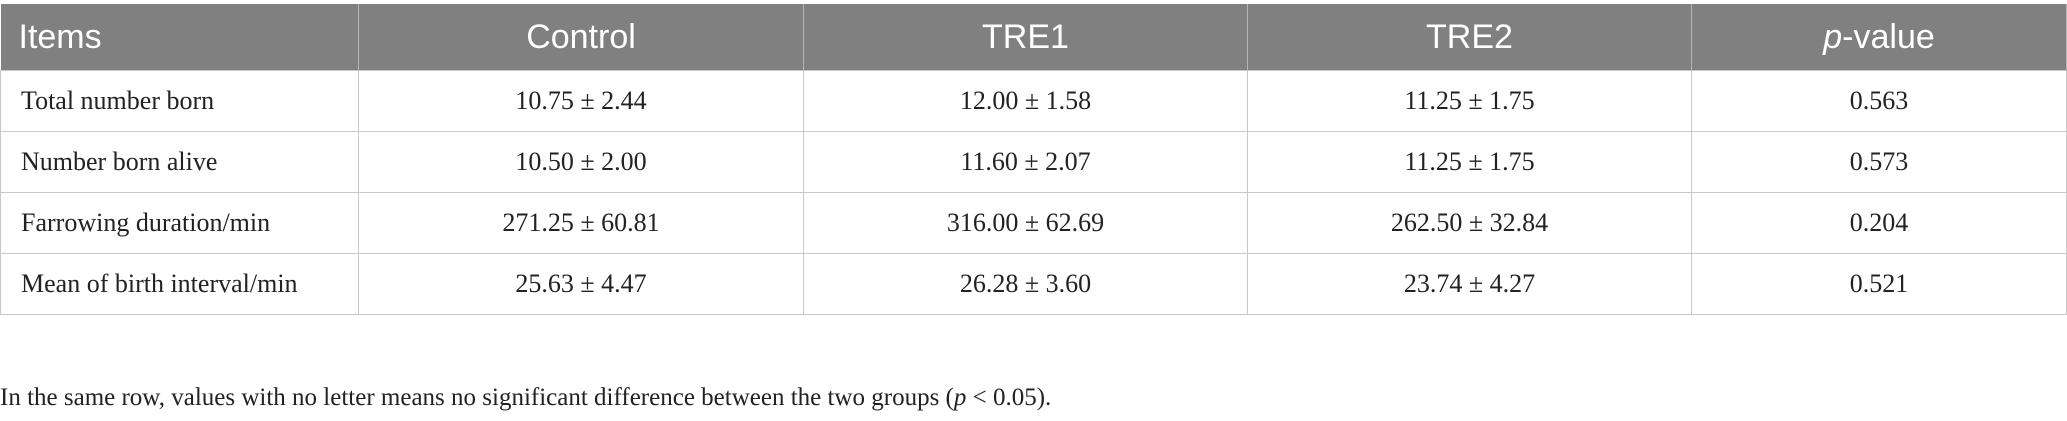 This screenshot has height=421, width=2067. What do you see at coordinates (1469, 37) in the screenshot?
I see `header-cell: TRE2` at bounding box center [1469, 37].